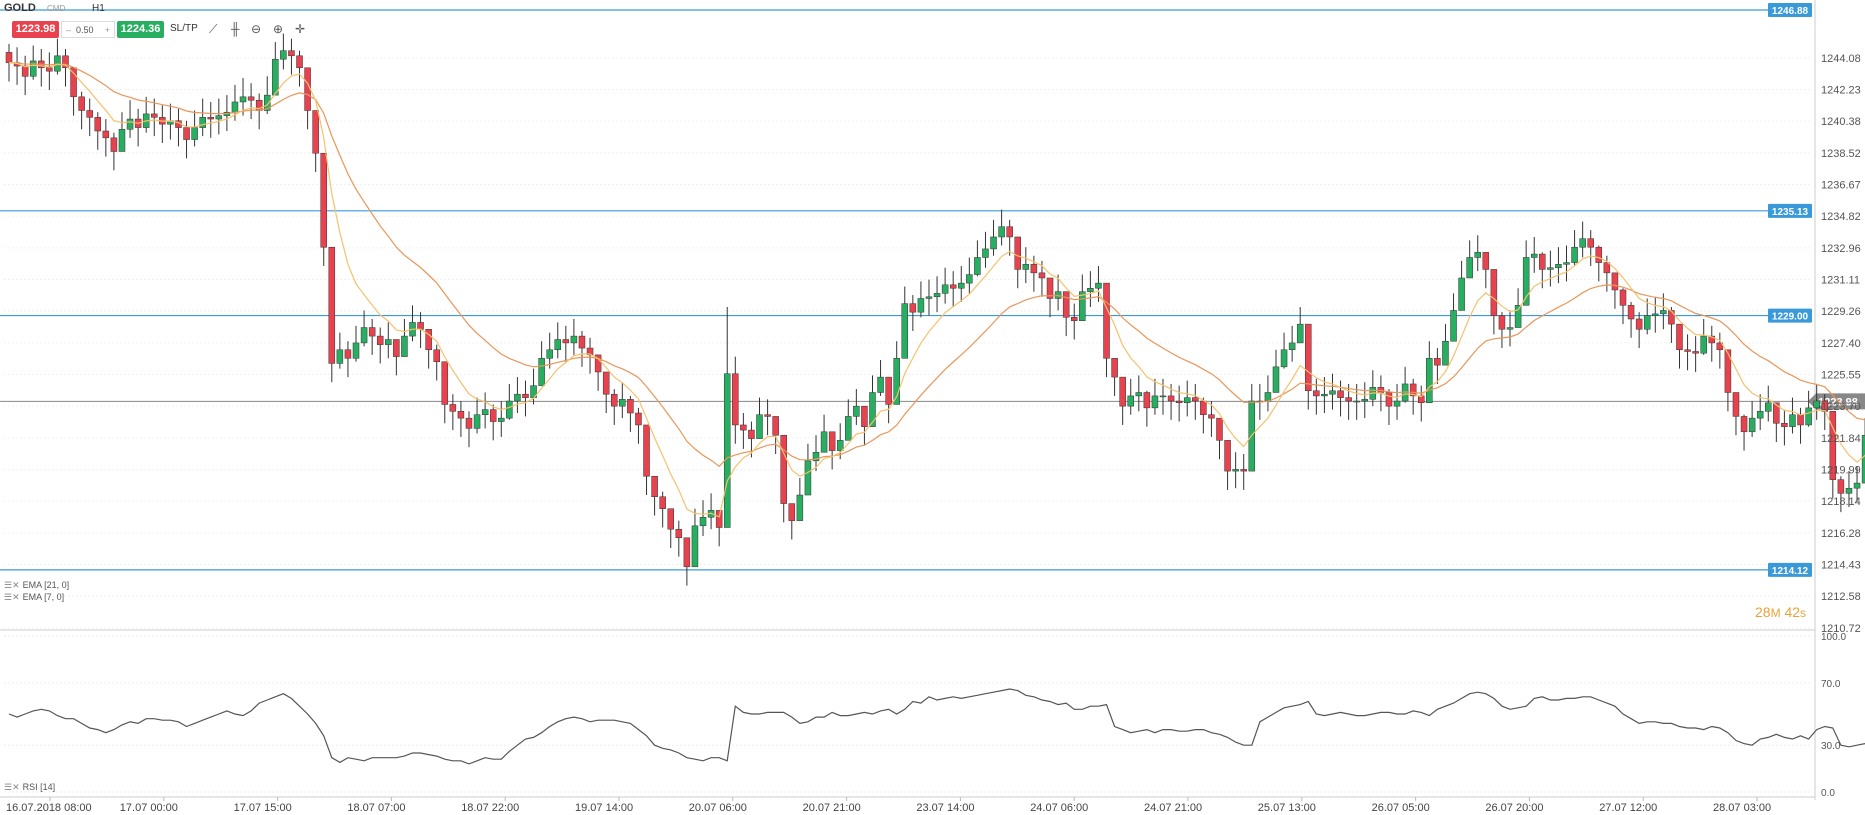 Image resolution: width=1865 pixels, height=815 pixels. I want to click on ema21-legend: ☰✕ EMA [21, 0], so click(36, 585).